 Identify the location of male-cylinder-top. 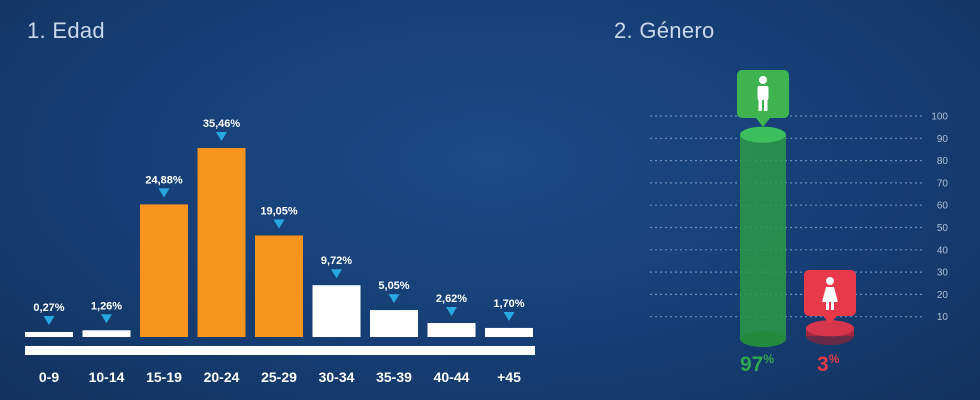
(763, 134).